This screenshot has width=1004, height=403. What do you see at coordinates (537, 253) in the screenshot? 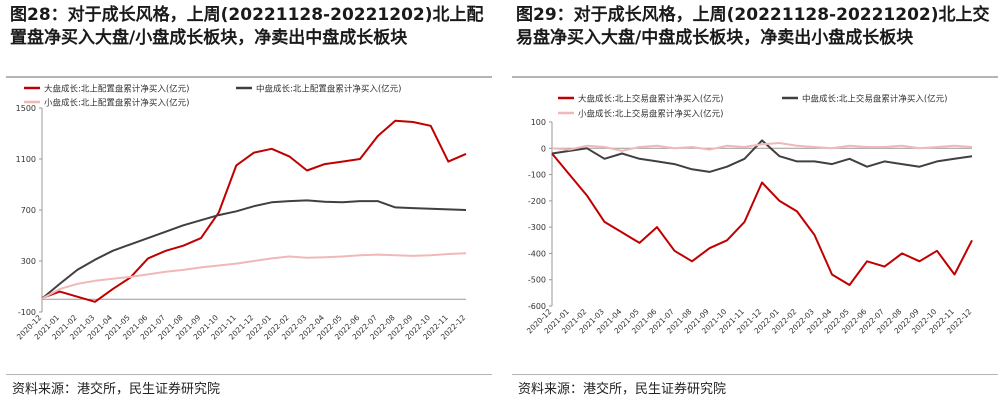
I see `y-tick-label: -400` at bounding box center [537, 253].